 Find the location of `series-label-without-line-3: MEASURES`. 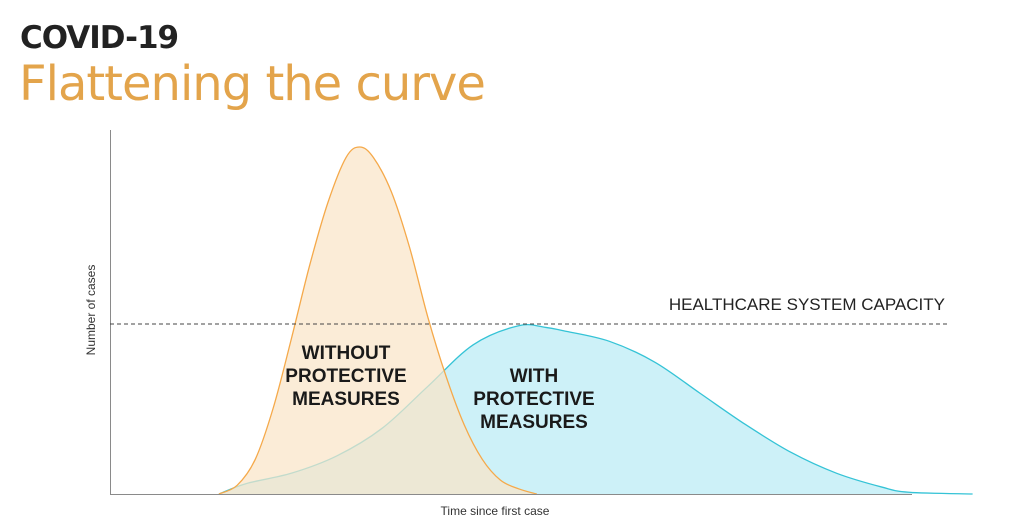

series-label-without-line-3: MEASURES is located at coordinates (346, 399).